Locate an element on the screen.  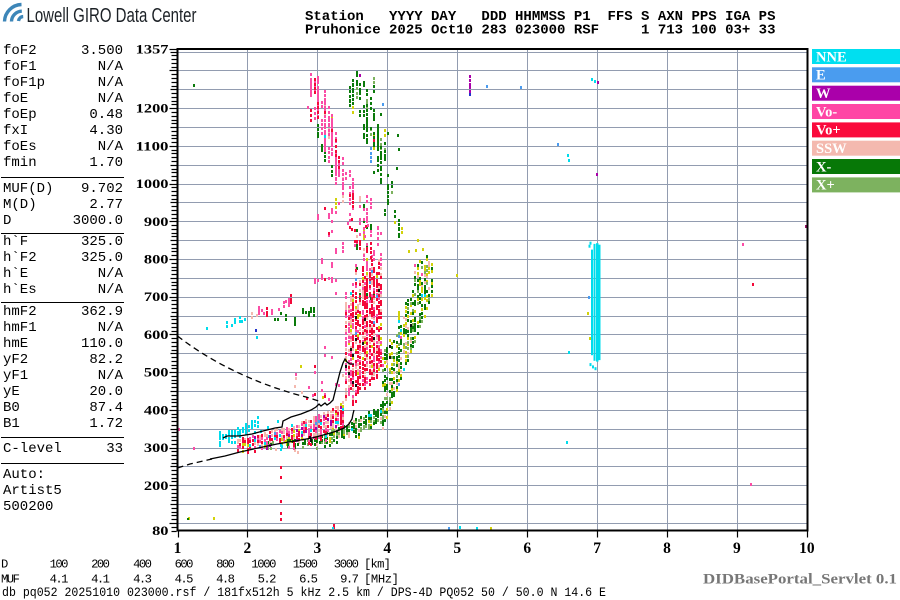
svg-text: 100 is located at coordinates (59, 565).